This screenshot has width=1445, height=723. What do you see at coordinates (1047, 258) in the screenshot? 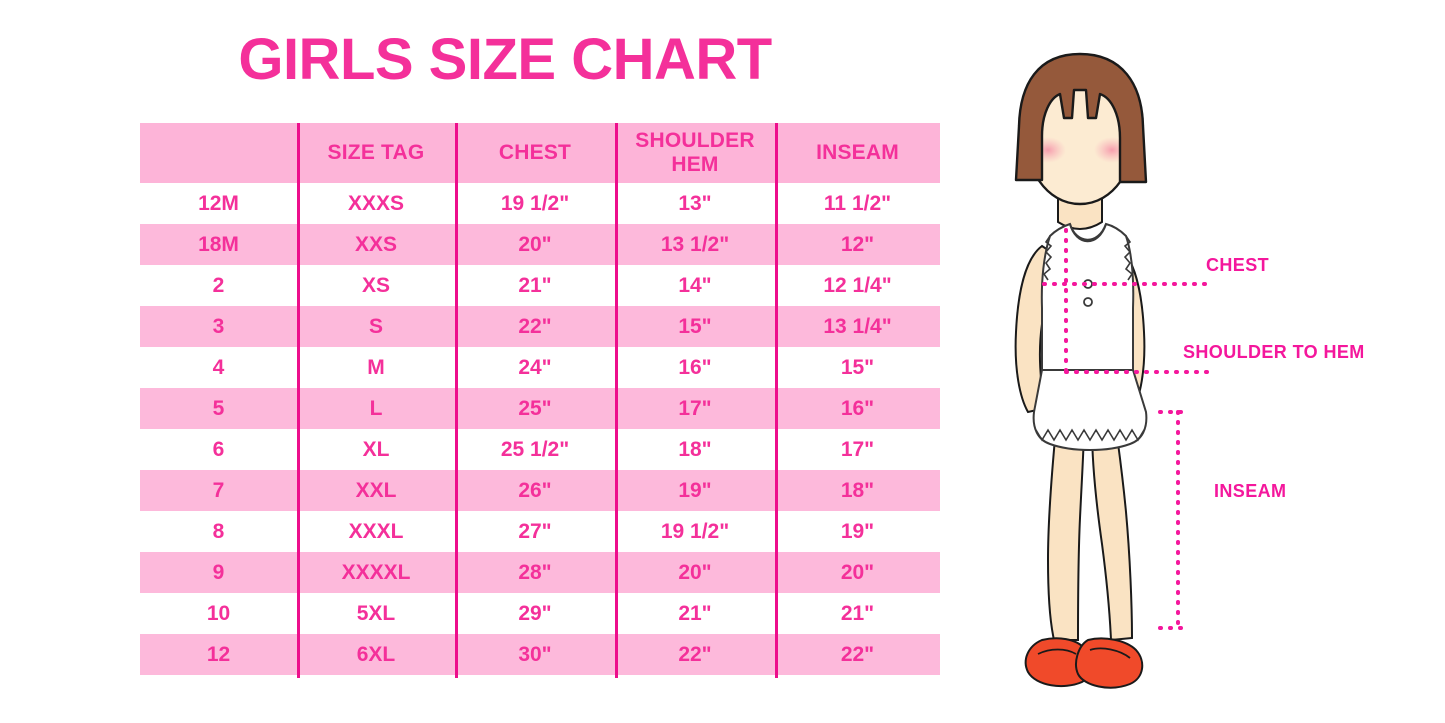
I see `ruffle-left-armhole` at bounding box center [1047, 258].